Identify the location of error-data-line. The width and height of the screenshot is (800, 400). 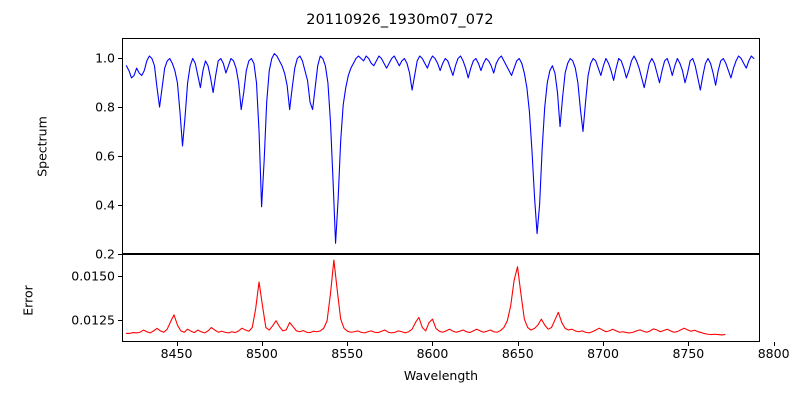
(425, 297).